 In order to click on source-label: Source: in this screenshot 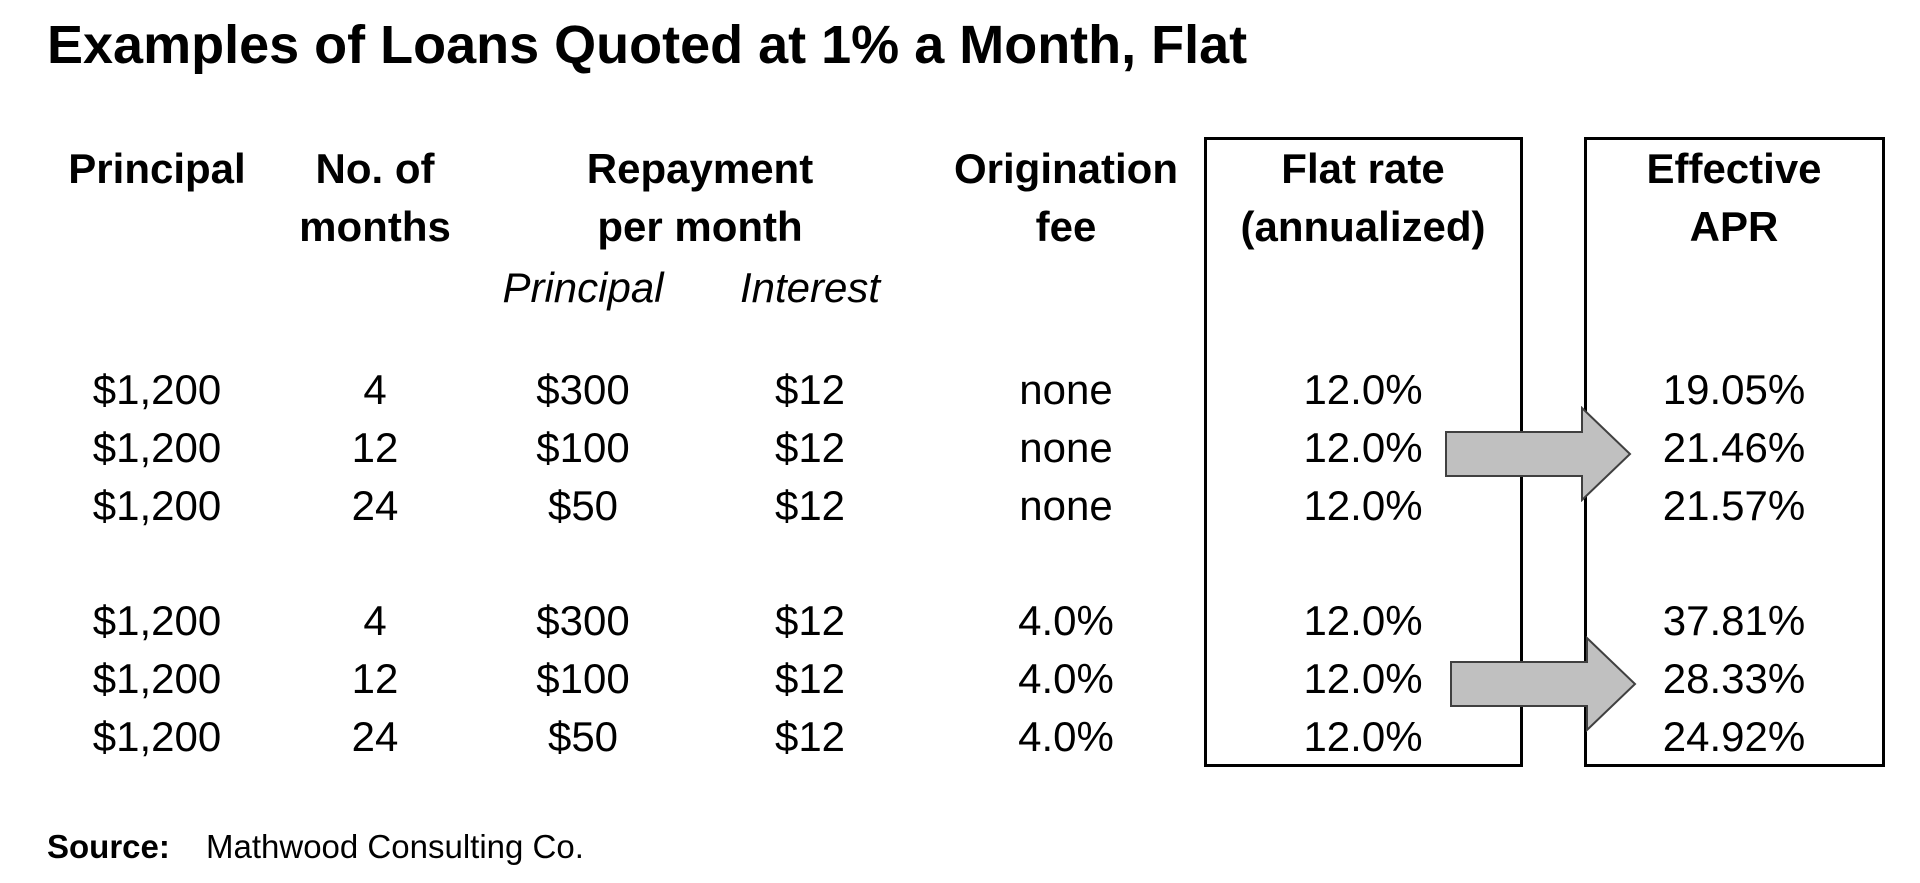, I will do `click(108, 846)`.